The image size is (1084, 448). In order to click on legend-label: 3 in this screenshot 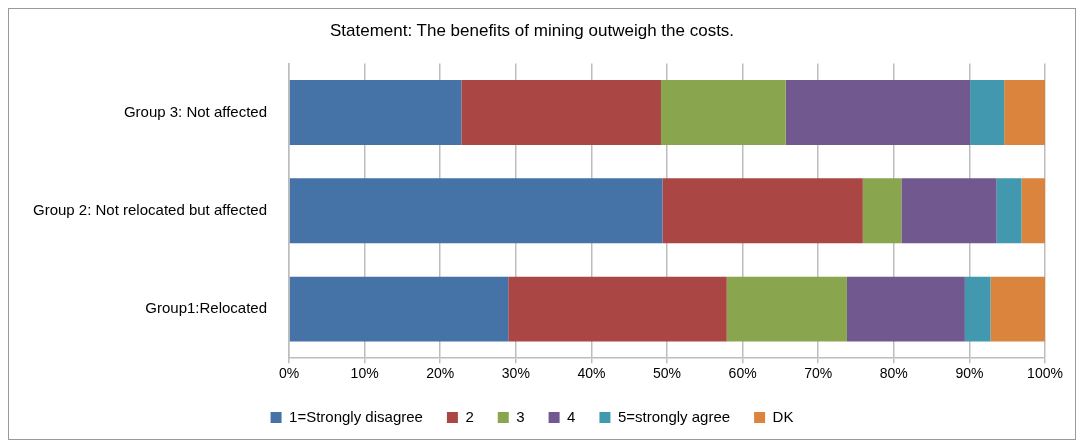, I will do `click(520, 416)`.